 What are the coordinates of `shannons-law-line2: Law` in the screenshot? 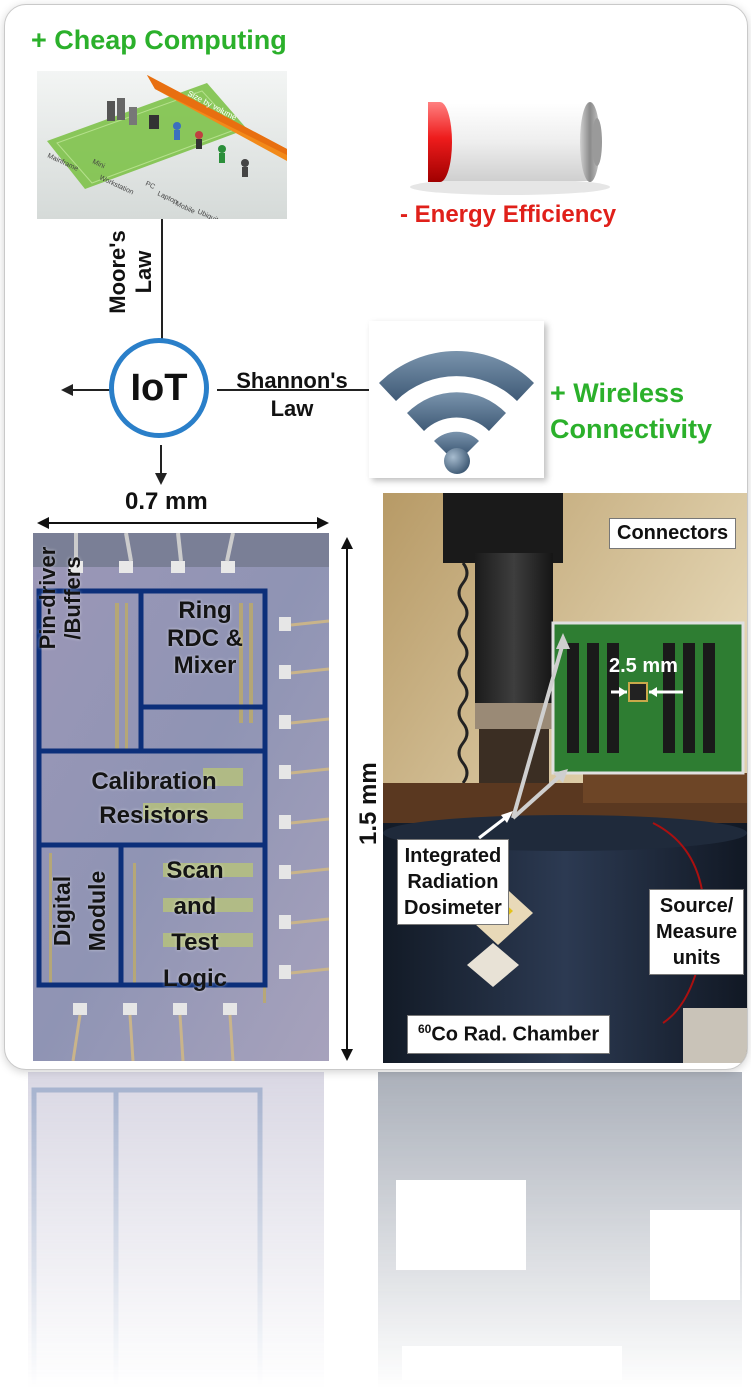 It's located at (292, 408).